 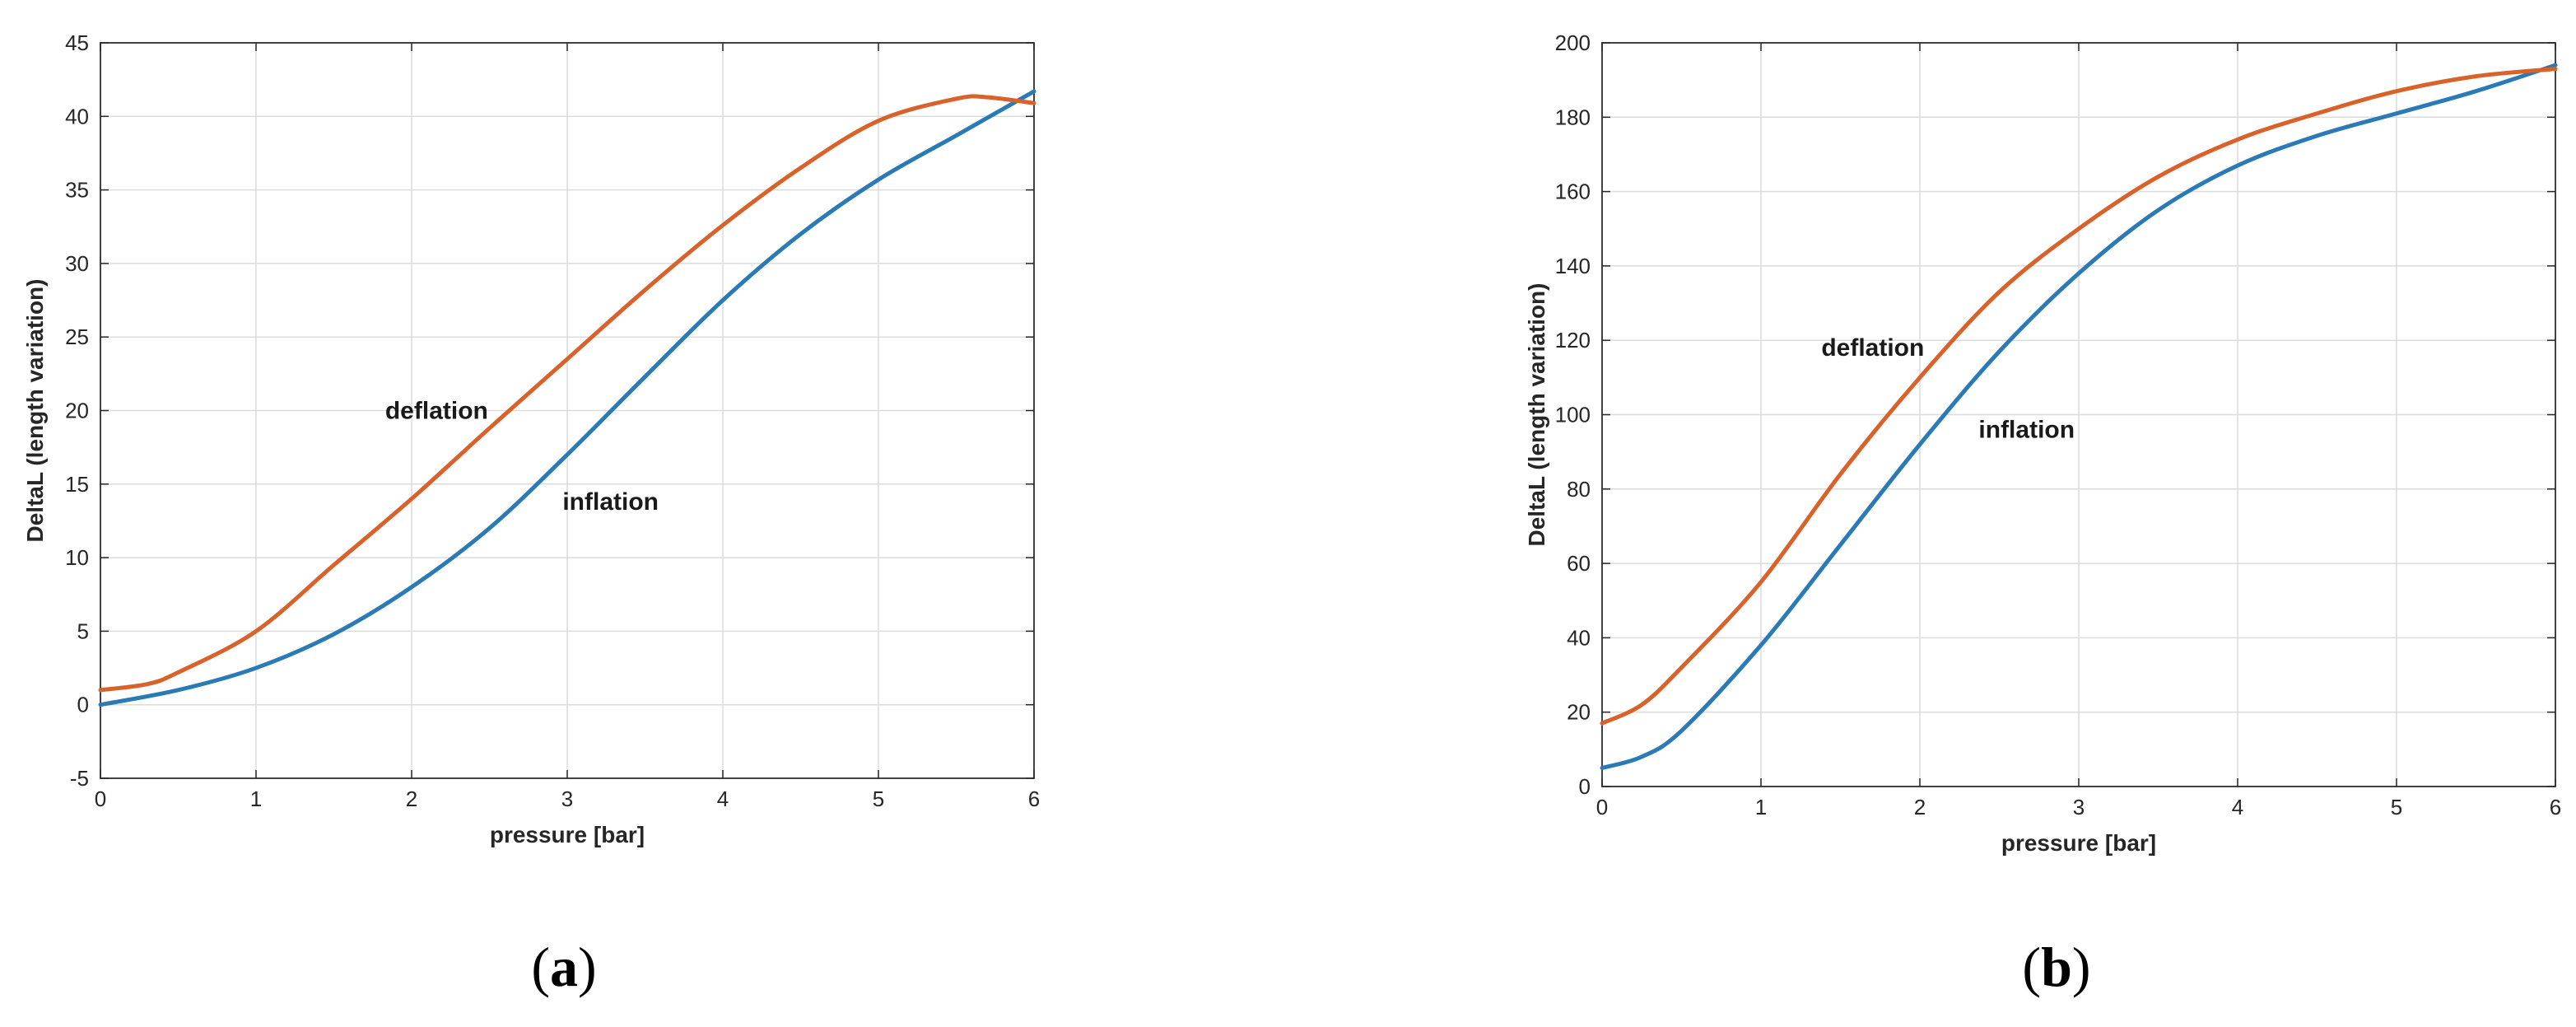 I want to click on y-tick-label: 100, so click(x=1573, y=415).